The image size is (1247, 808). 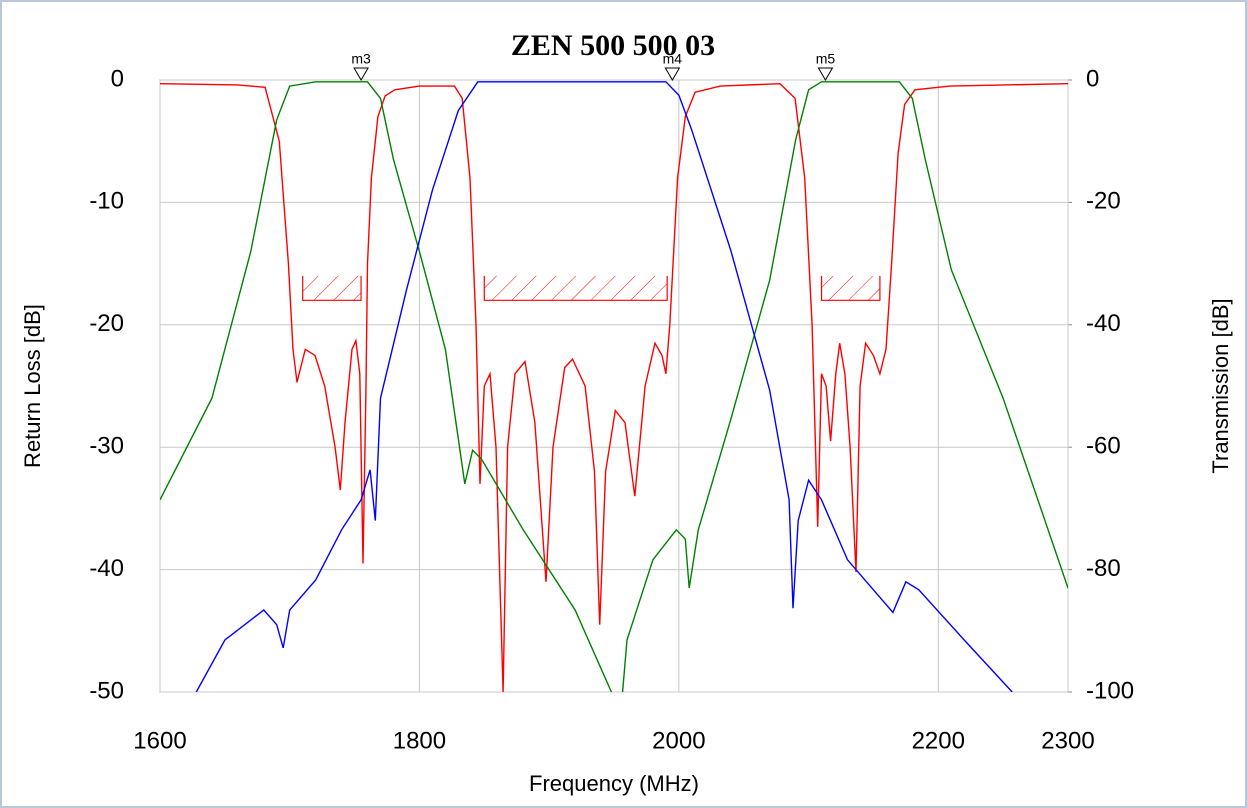 What do you see at coordinates (1092, 78) in the screenshot?
I see `y2-tick-label: 0` at bounding box center [1092, 78].